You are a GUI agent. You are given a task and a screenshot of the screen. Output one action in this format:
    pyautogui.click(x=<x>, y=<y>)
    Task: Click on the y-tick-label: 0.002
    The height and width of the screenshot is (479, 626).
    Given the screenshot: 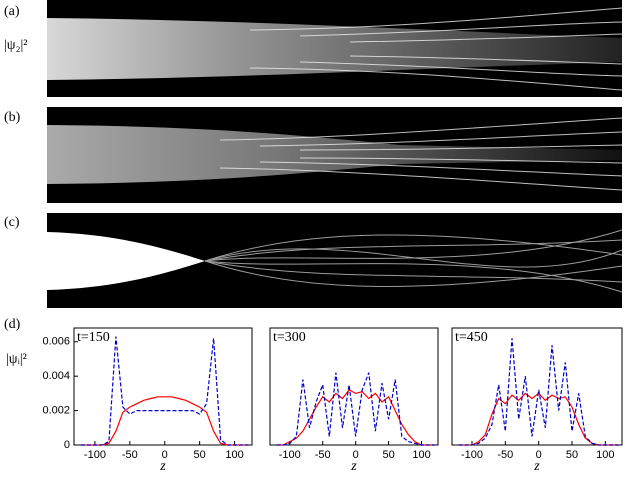 What is the action you would take?
    pyautogui.click(x=56, y=410)
    